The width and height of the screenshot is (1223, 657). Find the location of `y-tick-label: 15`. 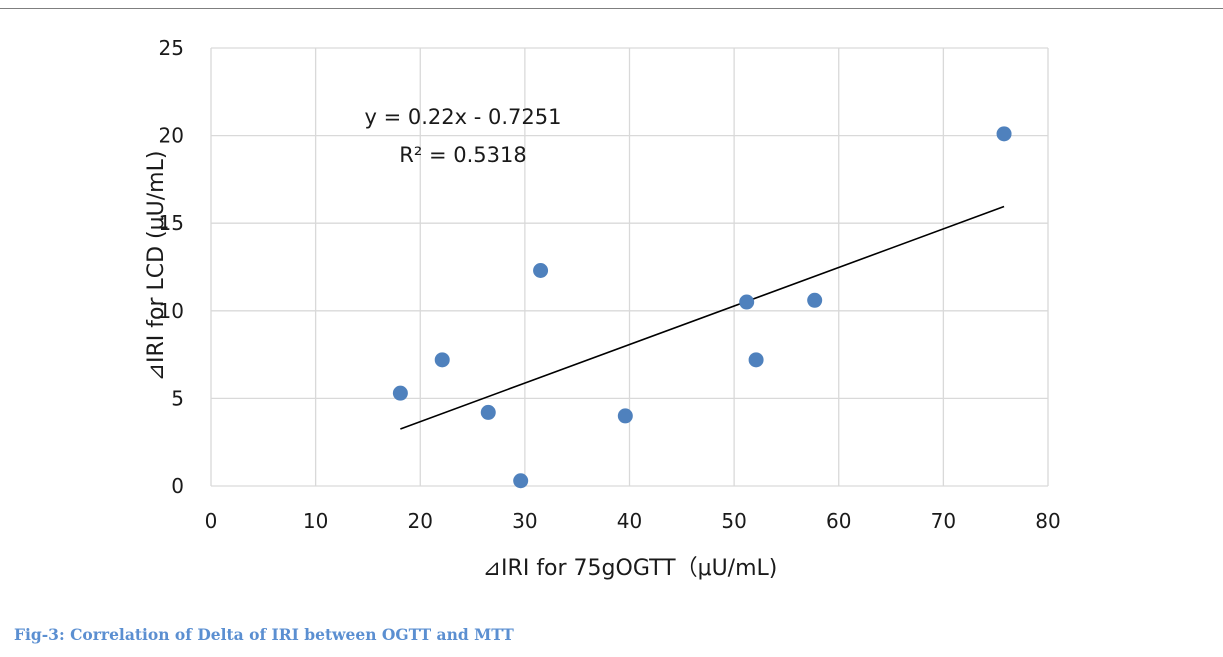

y-tick-label: 15 is located at coordinates (171, 223).